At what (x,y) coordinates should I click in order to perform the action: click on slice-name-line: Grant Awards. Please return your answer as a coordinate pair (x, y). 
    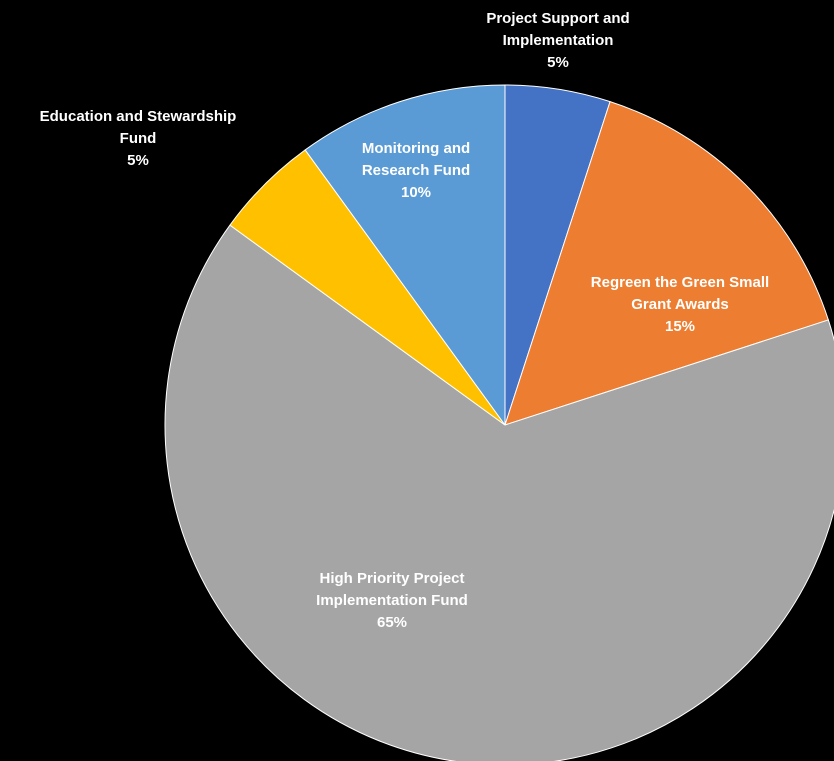
    Looking at the image, I should click on (680, 304).